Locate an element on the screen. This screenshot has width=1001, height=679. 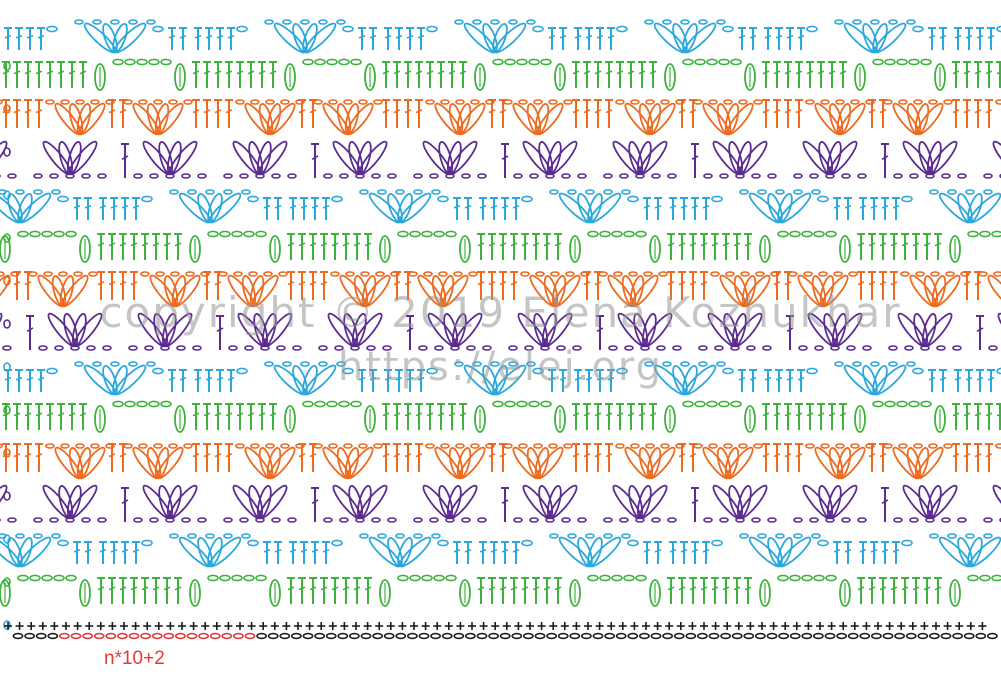
chart-left-edge is located at coordinates (7, 345).